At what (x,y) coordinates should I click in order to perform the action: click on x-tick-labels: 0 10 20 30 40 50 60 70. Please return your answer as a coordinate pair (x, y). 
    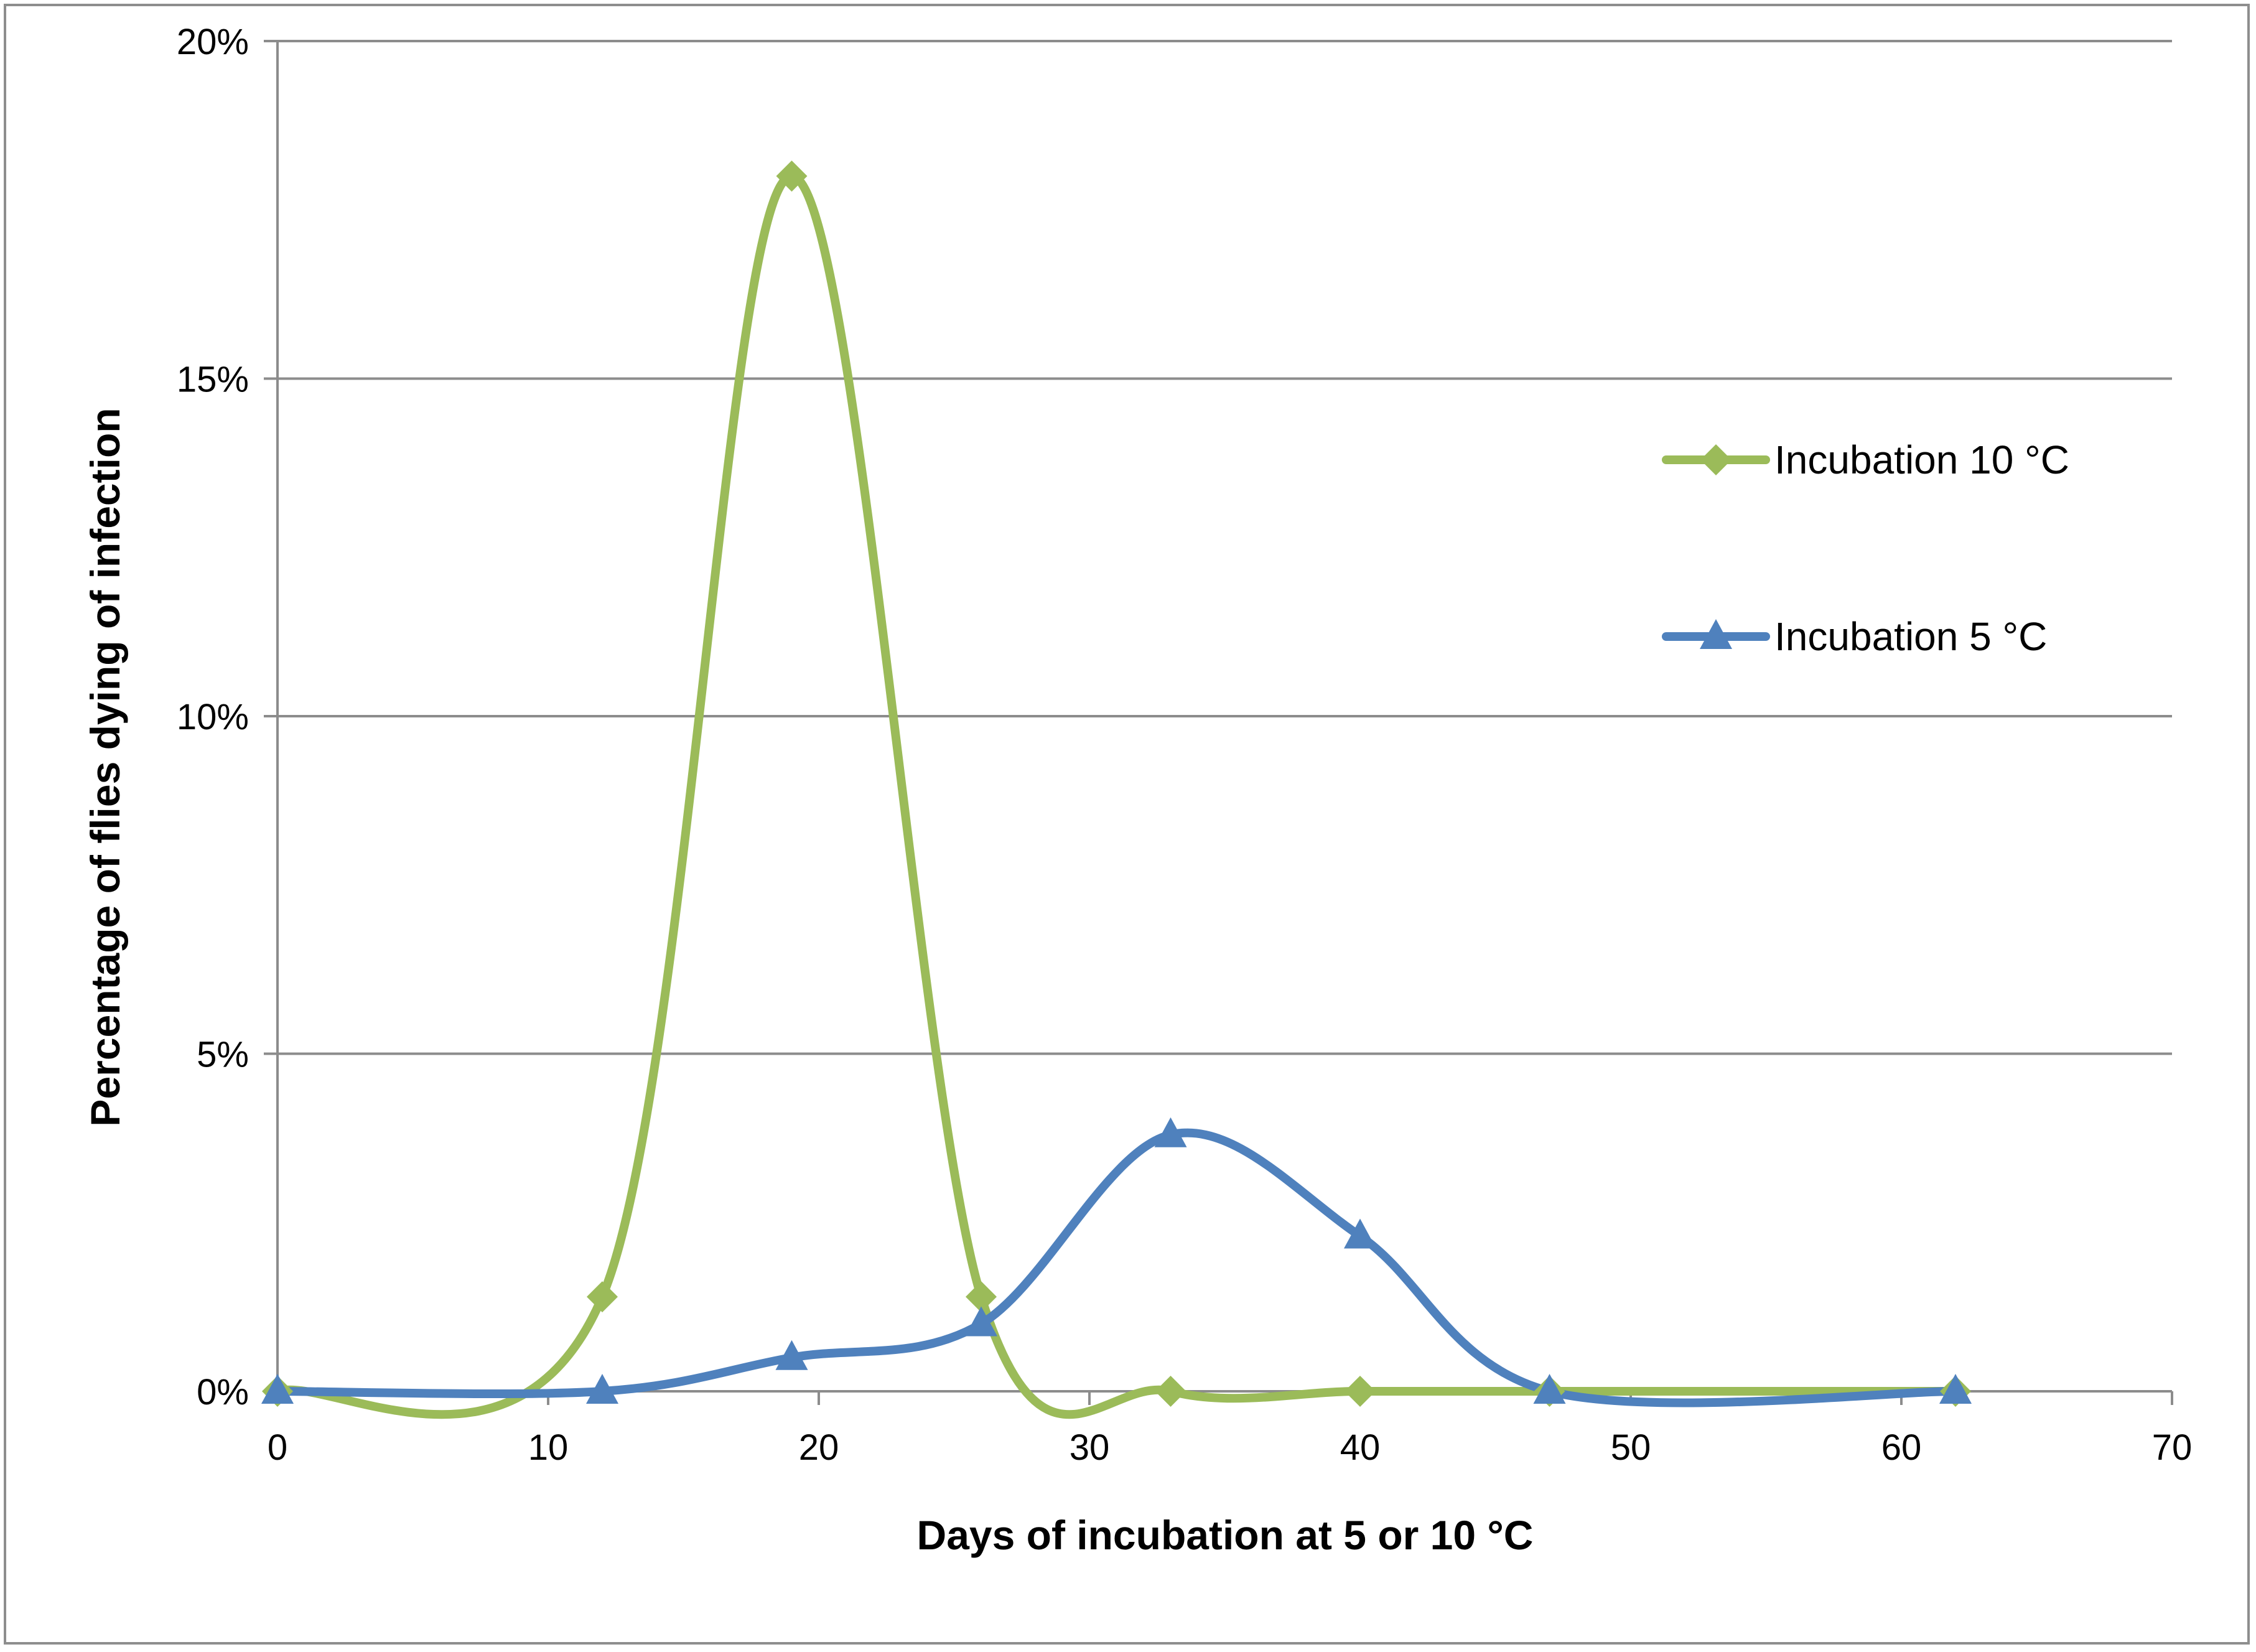
    Looking at the image, I should click on (1230, 1447).